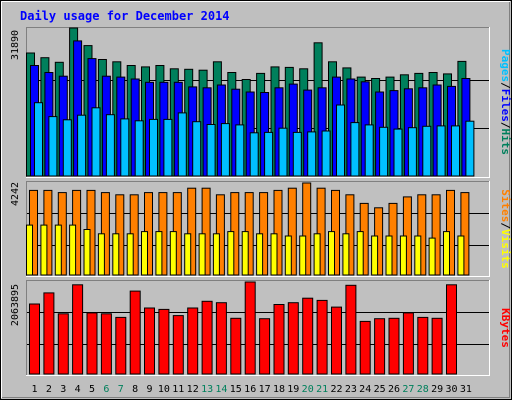 The width and height of the screenshot is (512, 400). I want to click on y-tick-traffic-max: 31890, so click(15, 45).